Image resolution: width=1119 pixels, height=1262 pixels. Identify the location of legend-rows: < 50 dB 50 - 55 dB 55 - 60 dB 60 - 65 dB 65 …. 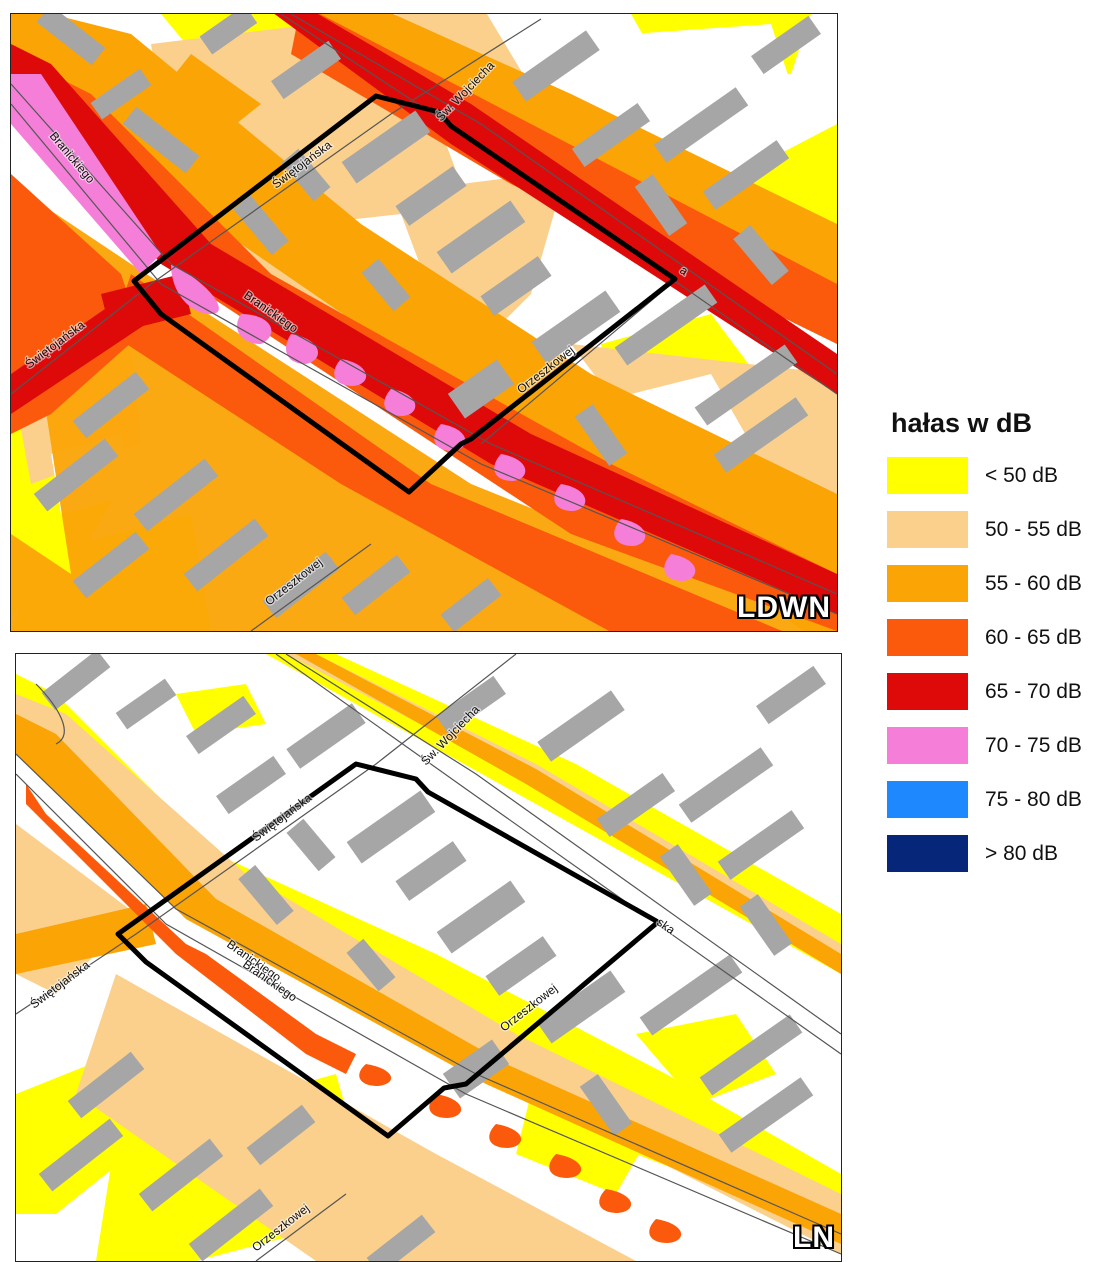
(1002, 673).